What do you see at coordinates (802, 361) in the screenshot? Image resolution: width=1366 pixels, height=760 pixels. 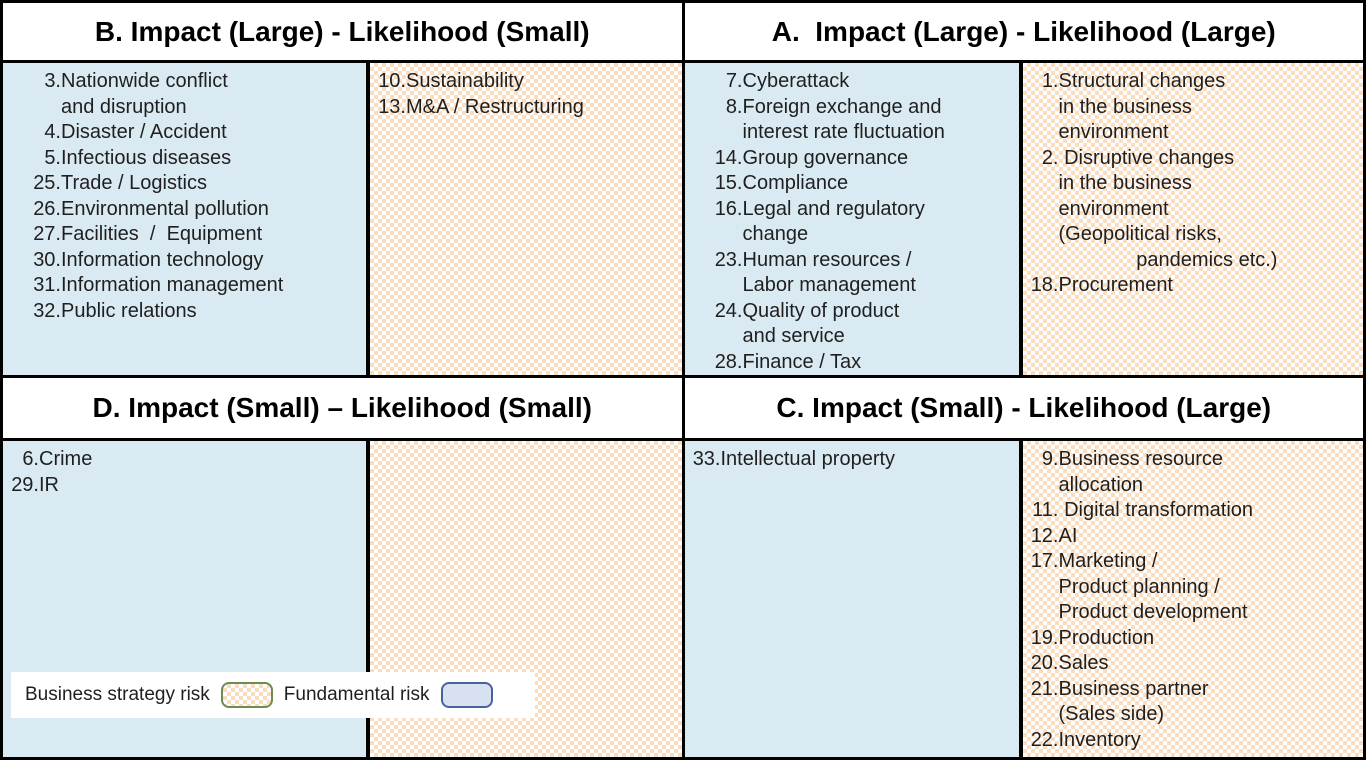 I see `risk-item-text: Finance / Tax` at bounding box center [802, 361].